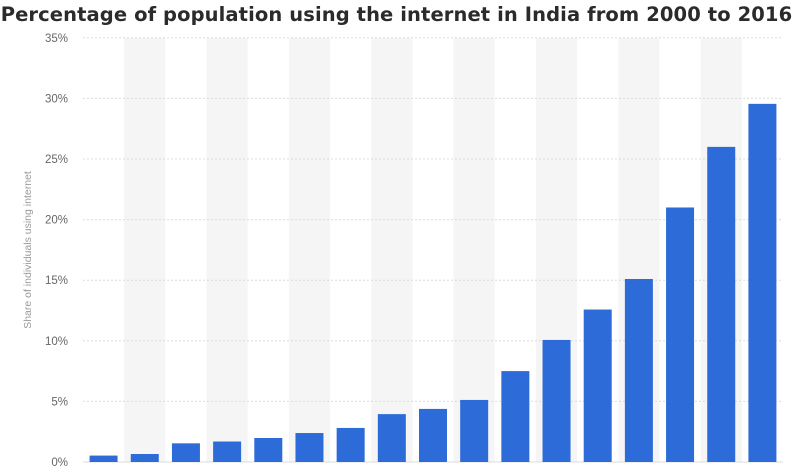 This screenshot has width=793, height=469. Describe the element at coordinates (56, 39) in the screenshot. I see `y-tick-label: 35%` at that location.